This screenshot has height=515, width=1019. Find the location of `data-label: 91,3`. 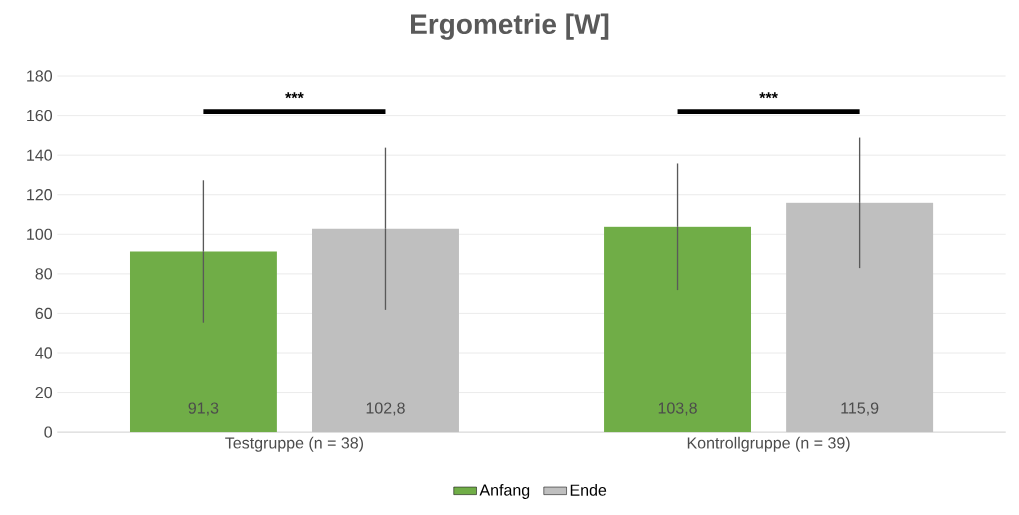

data-label: 91,3 is located at coordinates (203, 409).